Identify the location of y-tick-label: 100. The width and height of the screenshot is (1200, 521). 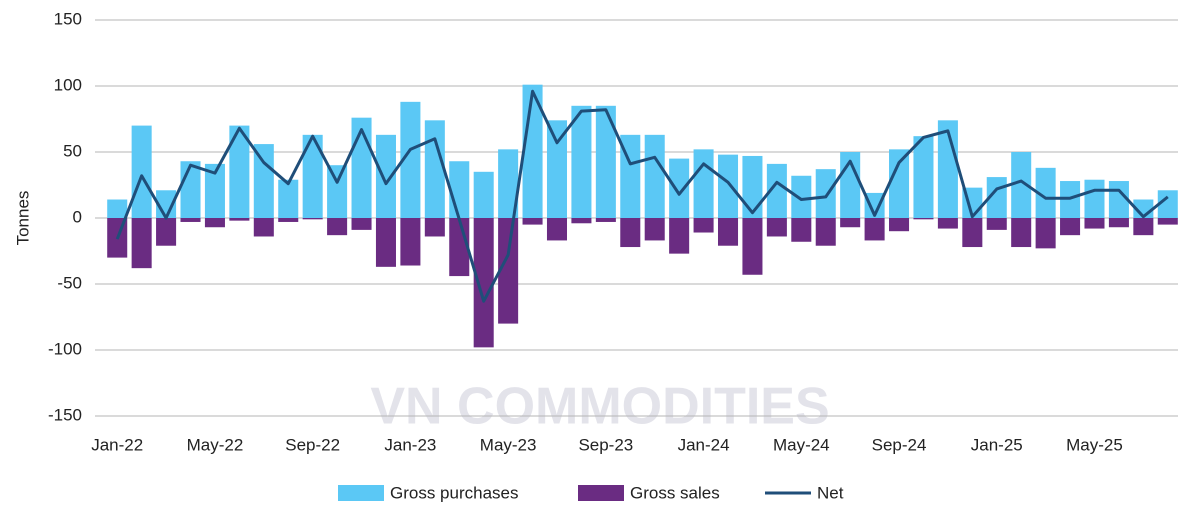
(68, 84).